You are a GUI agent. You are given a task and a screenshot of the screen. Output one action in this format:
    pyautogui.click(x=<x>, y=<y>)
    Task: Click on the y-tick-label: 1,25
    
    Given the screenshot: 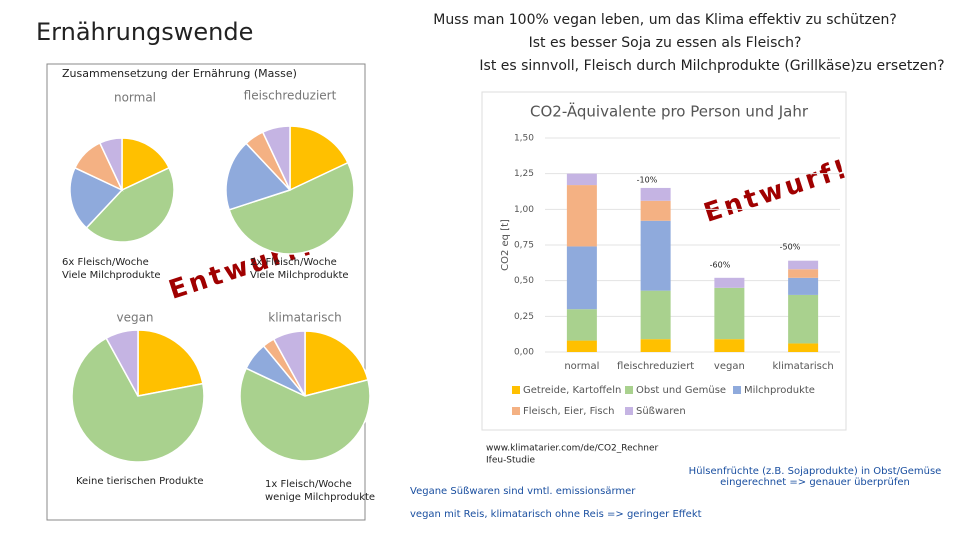 What is the action you would take?
    pyautogui.click(x=524, y=174)
    